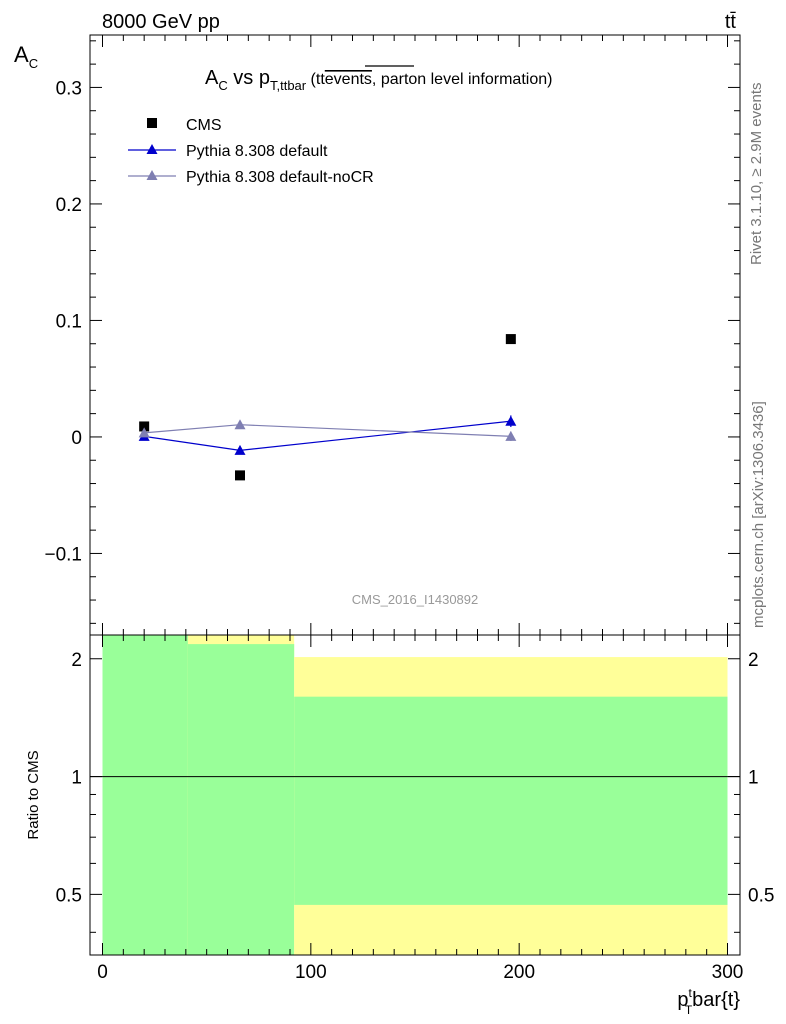  Describe the element at coordinates (33, 794) in the screenshot. I see `ratio-ylabel: Ratio to CMS` at that location.